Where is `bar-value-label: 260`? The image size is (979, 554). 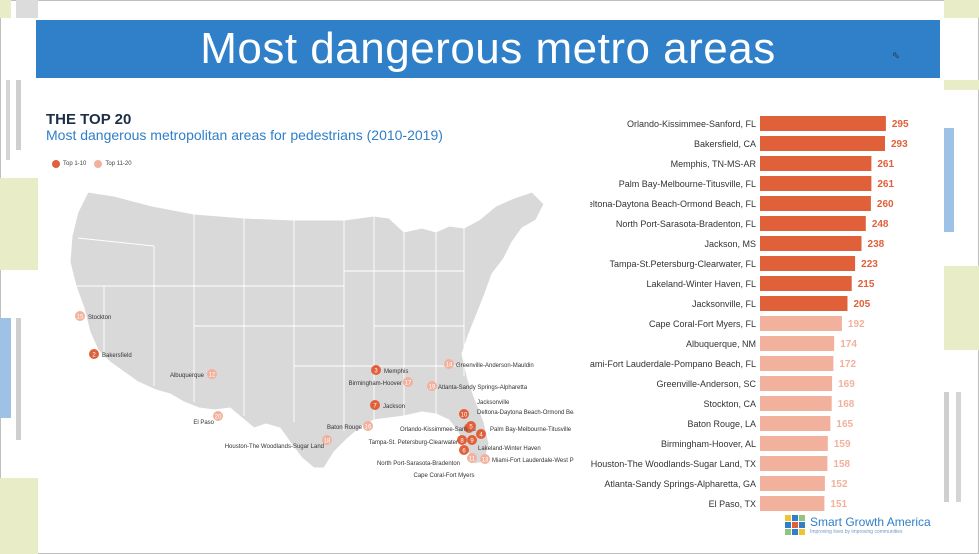 bar-value-label: 260 is located at coordinates (885, 204).